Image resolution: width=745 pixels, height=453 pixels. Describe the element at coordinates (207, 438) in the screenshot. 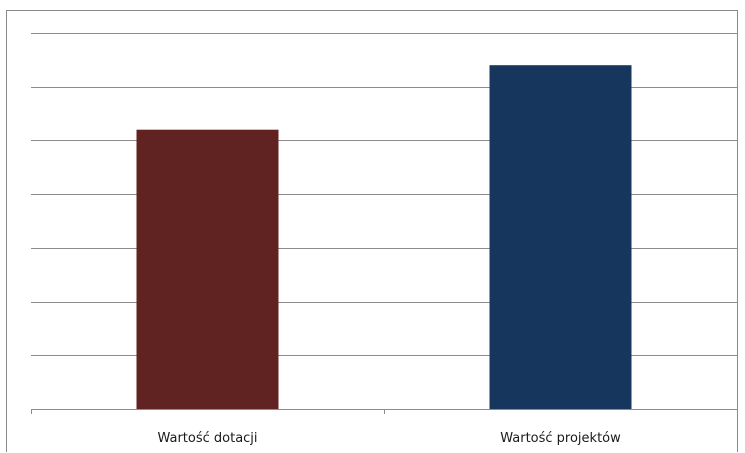

I see `x-tick-label: Wartość dotacji` at that location.